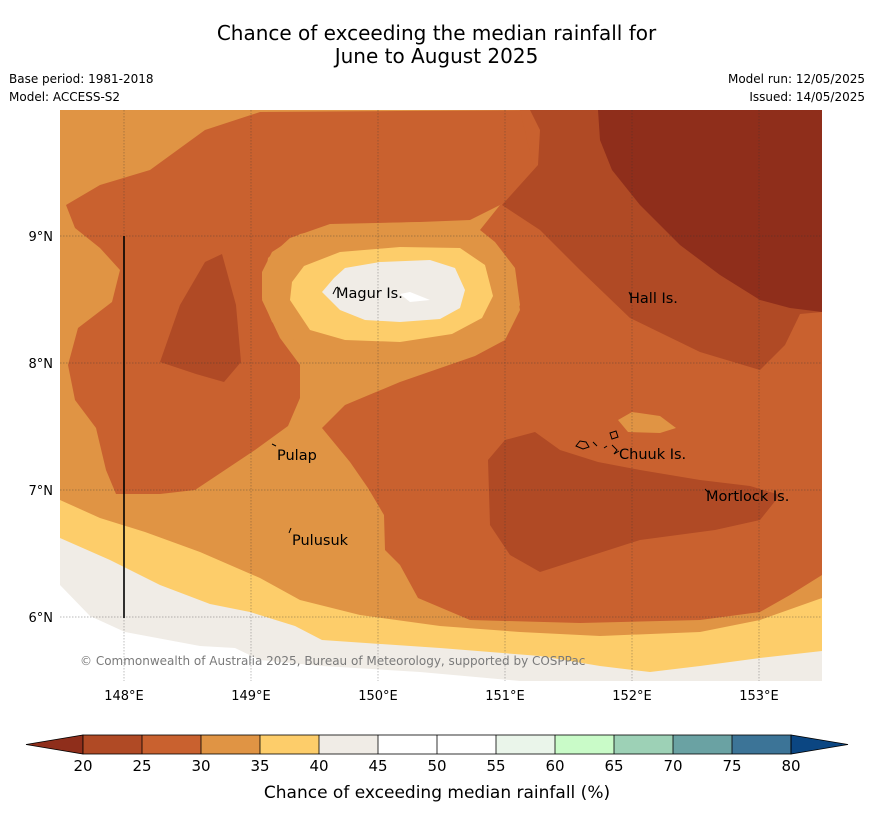 The width and height of the screenshot is (873, 816). What do you see at coordinates (747, 497) in the screenshot?
I see `label-mortlock-is: Mortlock Is.` at bounding box center [747, 497].